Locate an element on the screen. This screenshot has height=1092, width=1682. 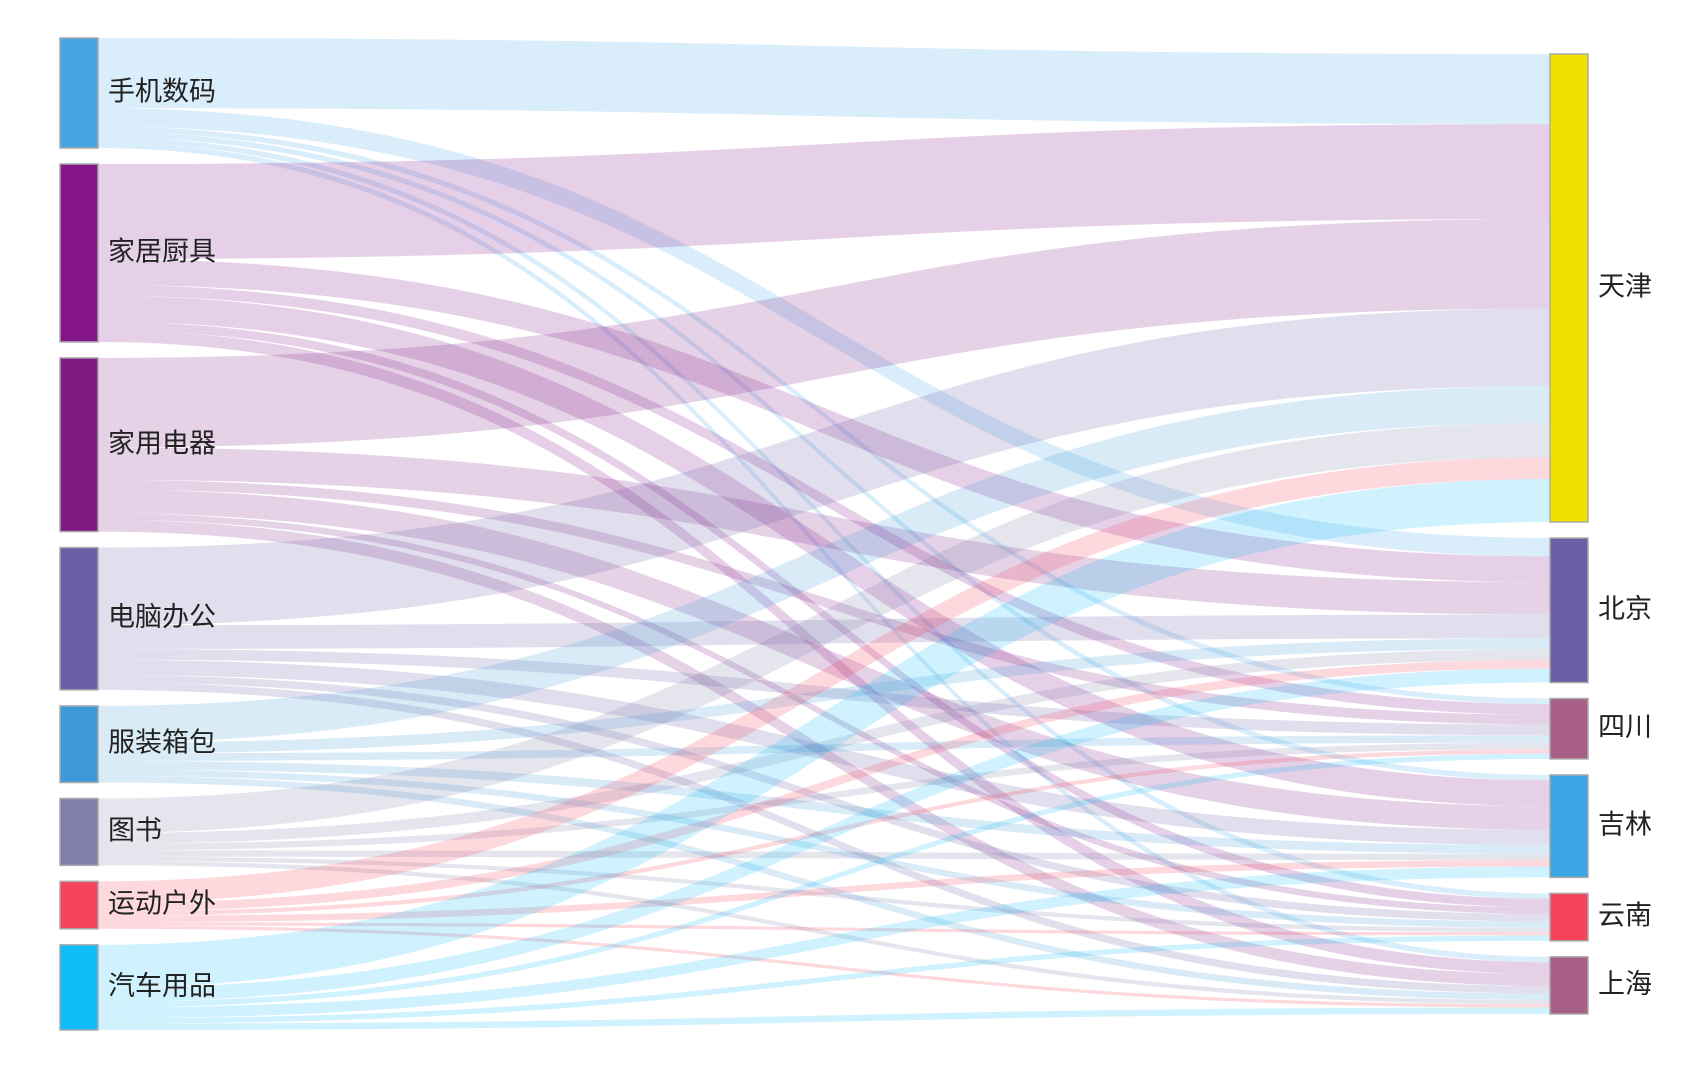
node-label: 家居厨具 is located at coordinates (162, 251).